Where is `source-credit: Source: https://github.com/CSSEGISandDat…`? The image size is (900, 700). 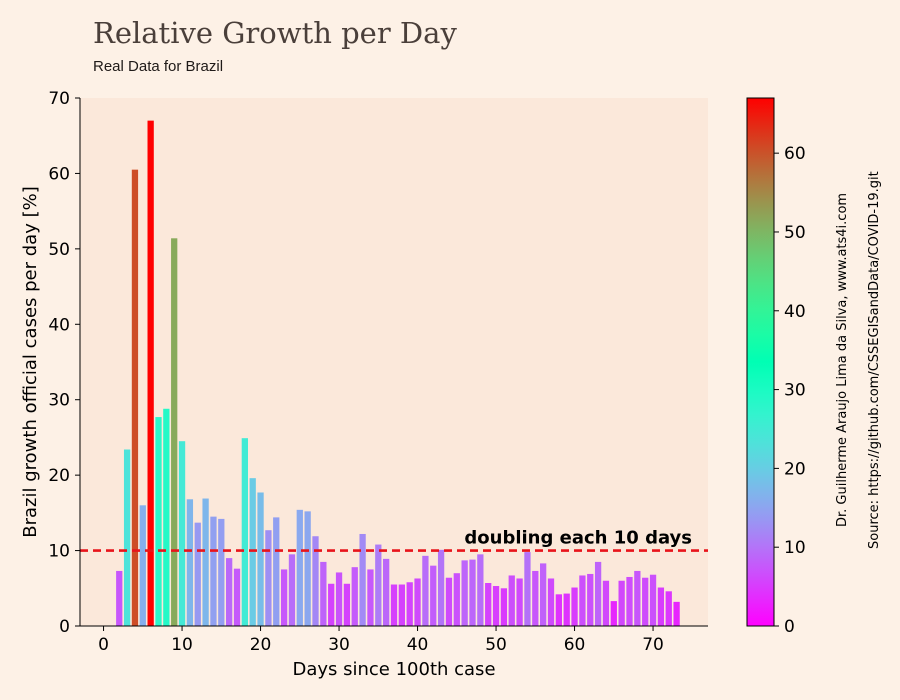 source-credit: Source: https://github.com/CSSEGISandDat… is located at coordinates (874, 360).